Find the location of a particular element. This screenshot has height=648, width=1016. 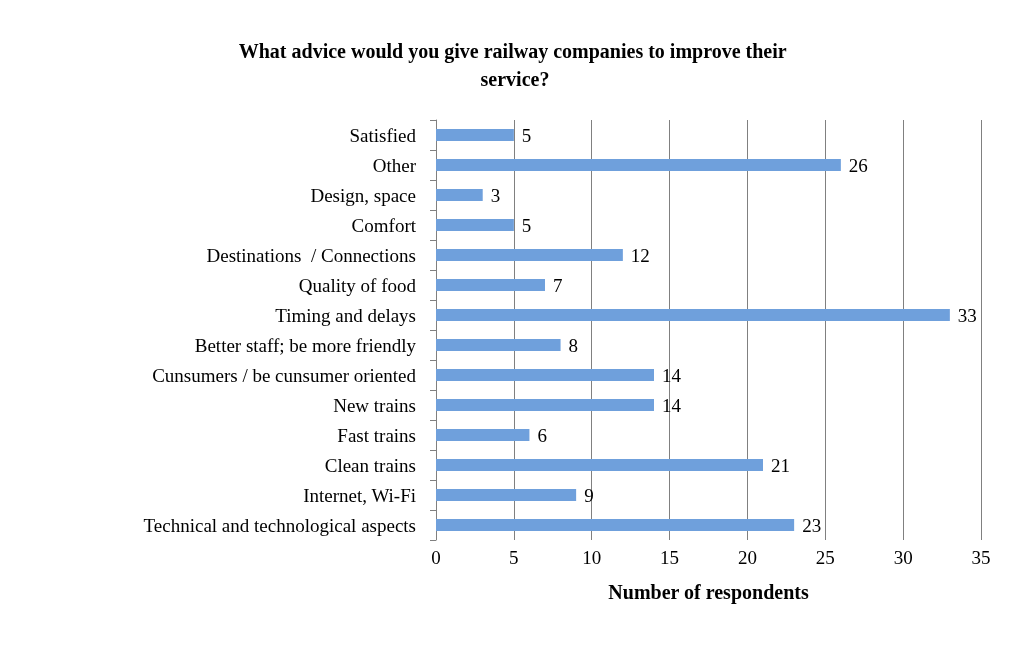

y-tick-label: Comfort is located at coordinates (384, 225).